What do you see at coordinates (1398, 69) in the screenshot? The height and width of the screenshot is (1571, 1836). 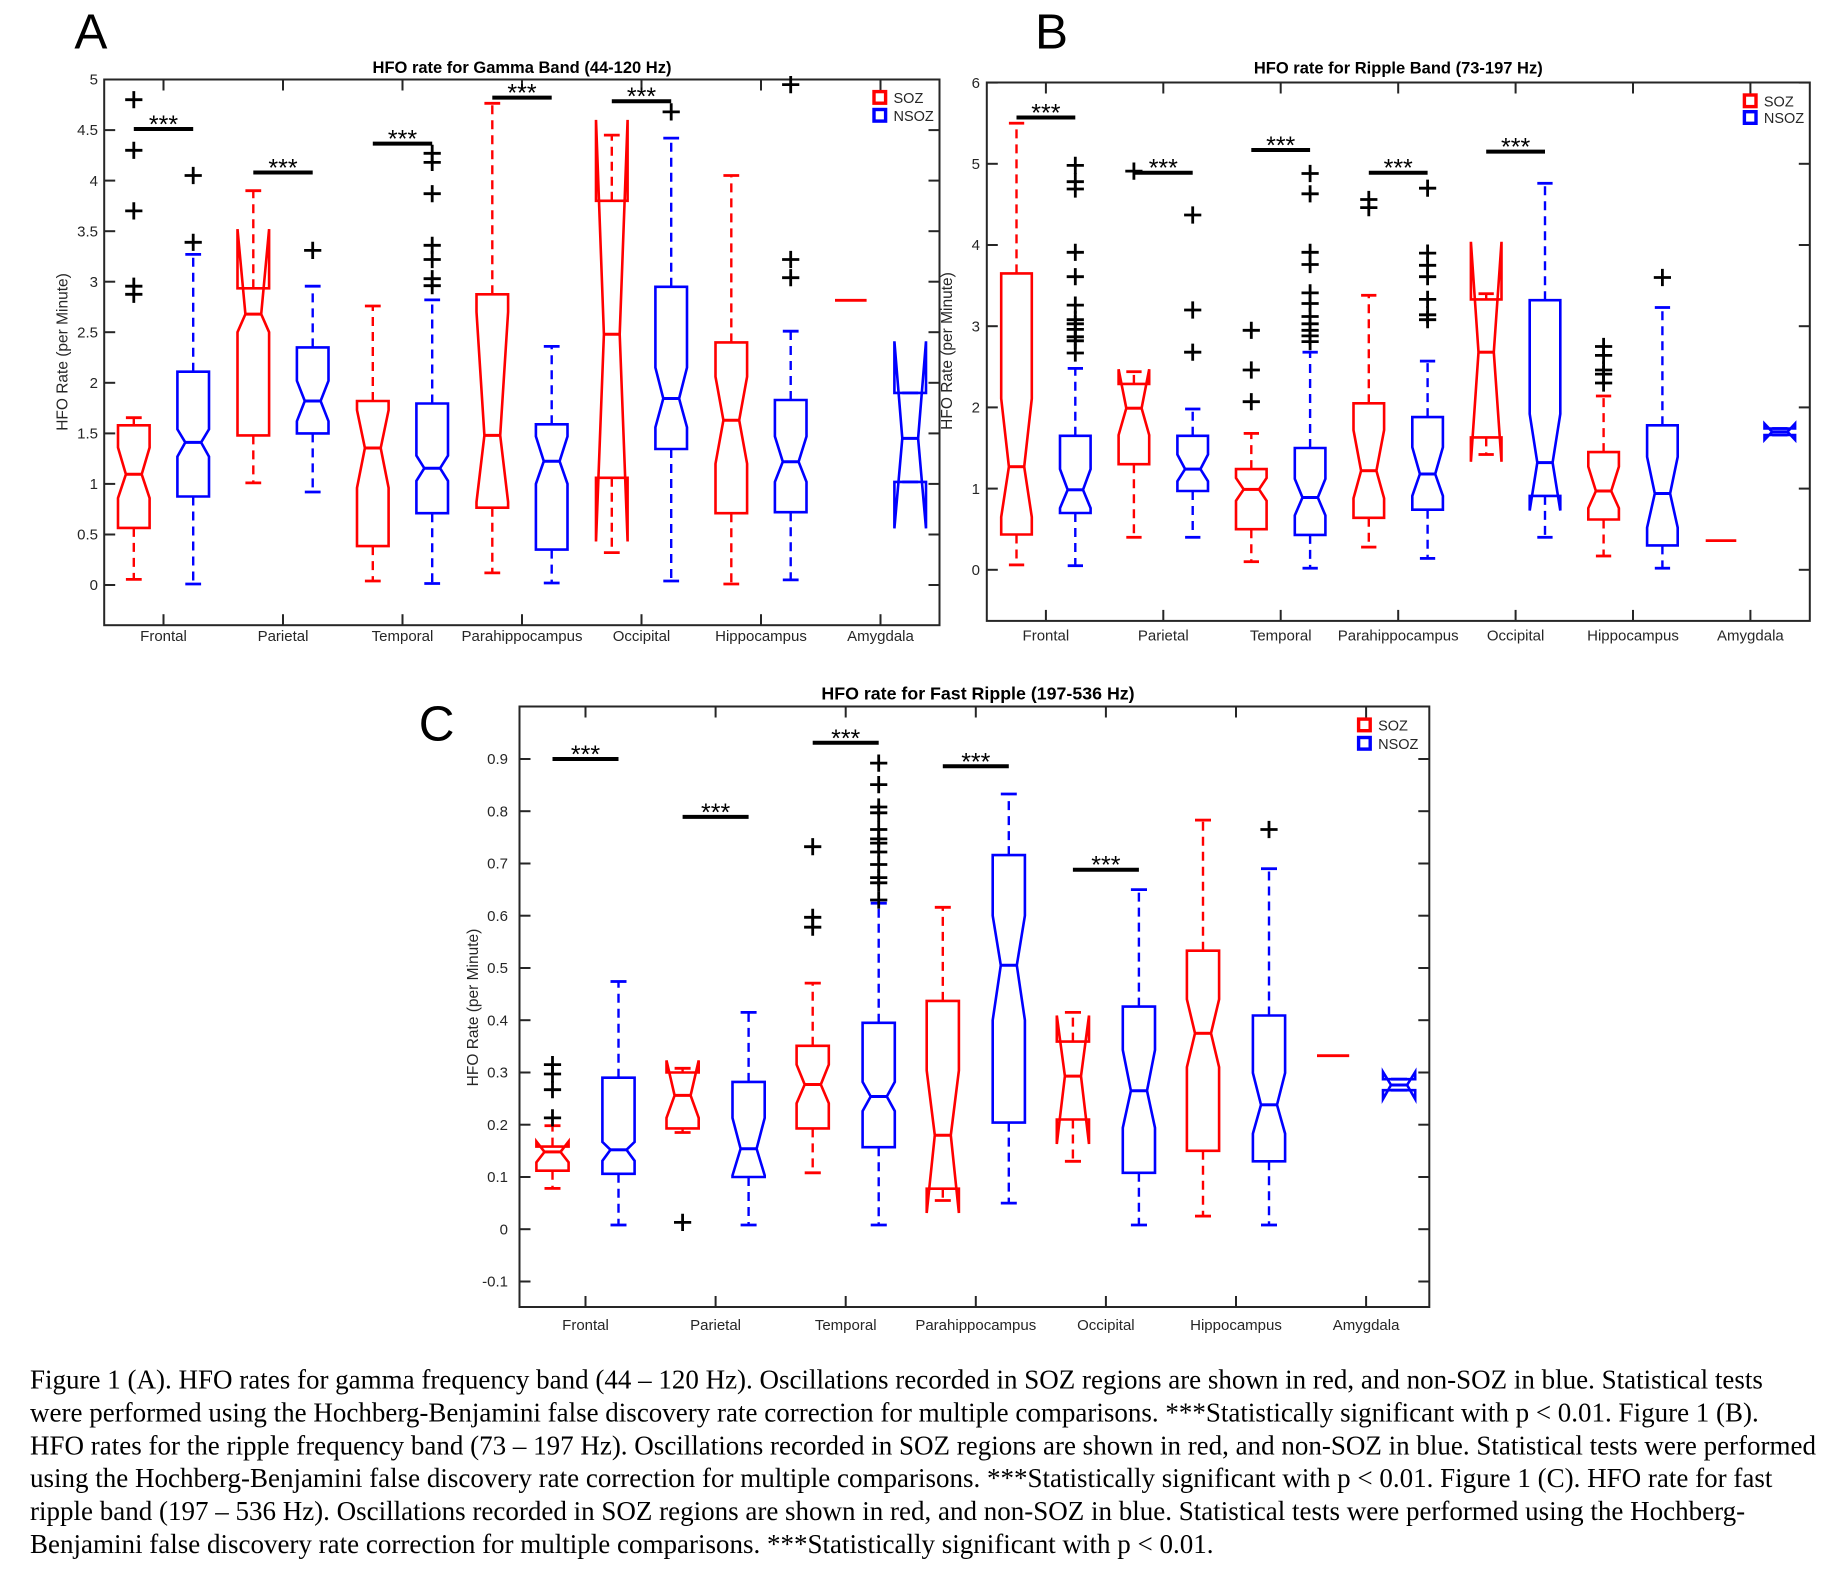 I see `svg-text:HFO rate for Ripple Band (73-1: HFO rate for Ripple Band (73-197 Hz)` at bounding box center [1398, 69].